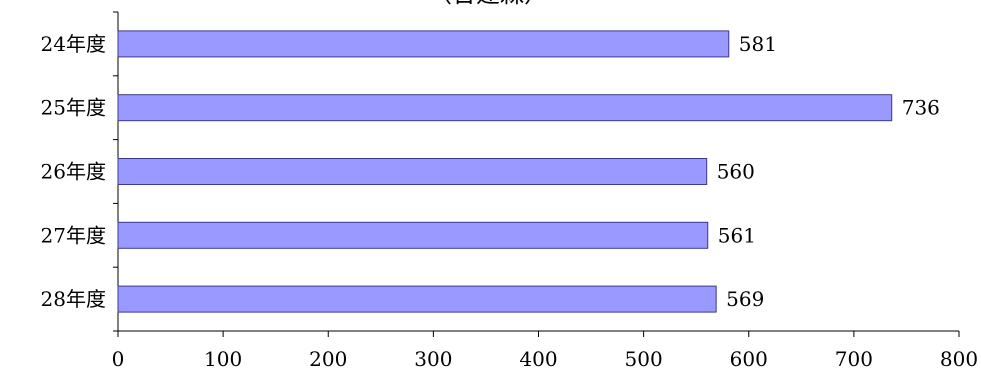 This screenshot has width=981, height=374. What do you see at coordinates (223, 359) in the screenshot?
I see `x-tick-label: 100` at bounding box center [223, 359].